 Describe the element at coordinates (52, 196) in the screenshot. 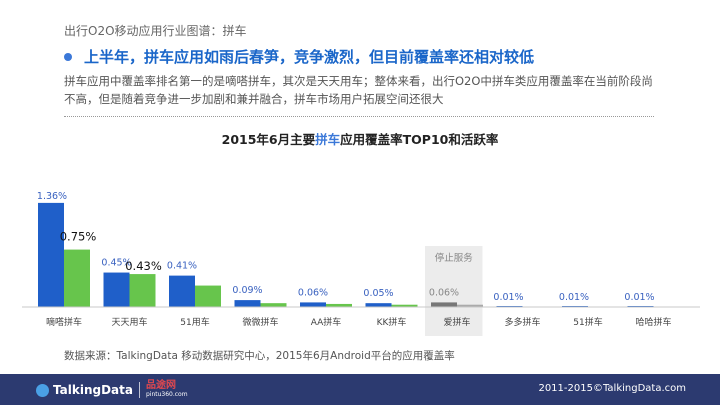

I see `coverage-value-label: 1.36%` at that location.